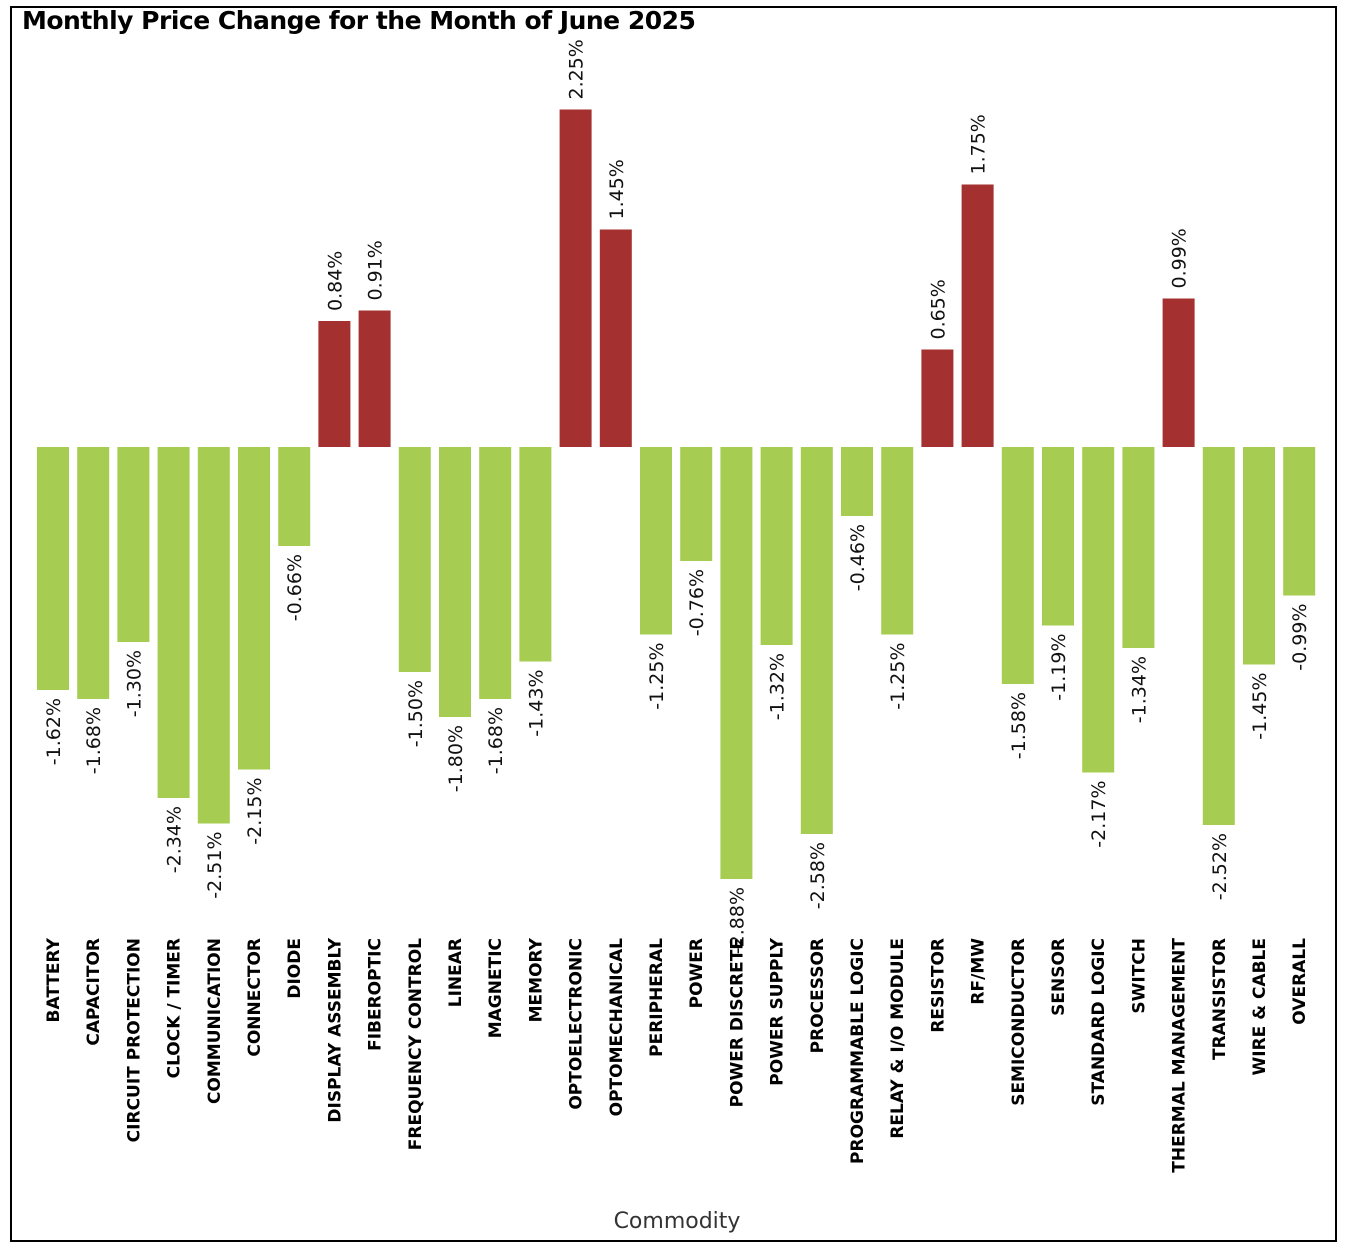 The width and height of the screenshot is (1348, 1250). I want to click on data-label-5: -2.15%, so click(255, 811).